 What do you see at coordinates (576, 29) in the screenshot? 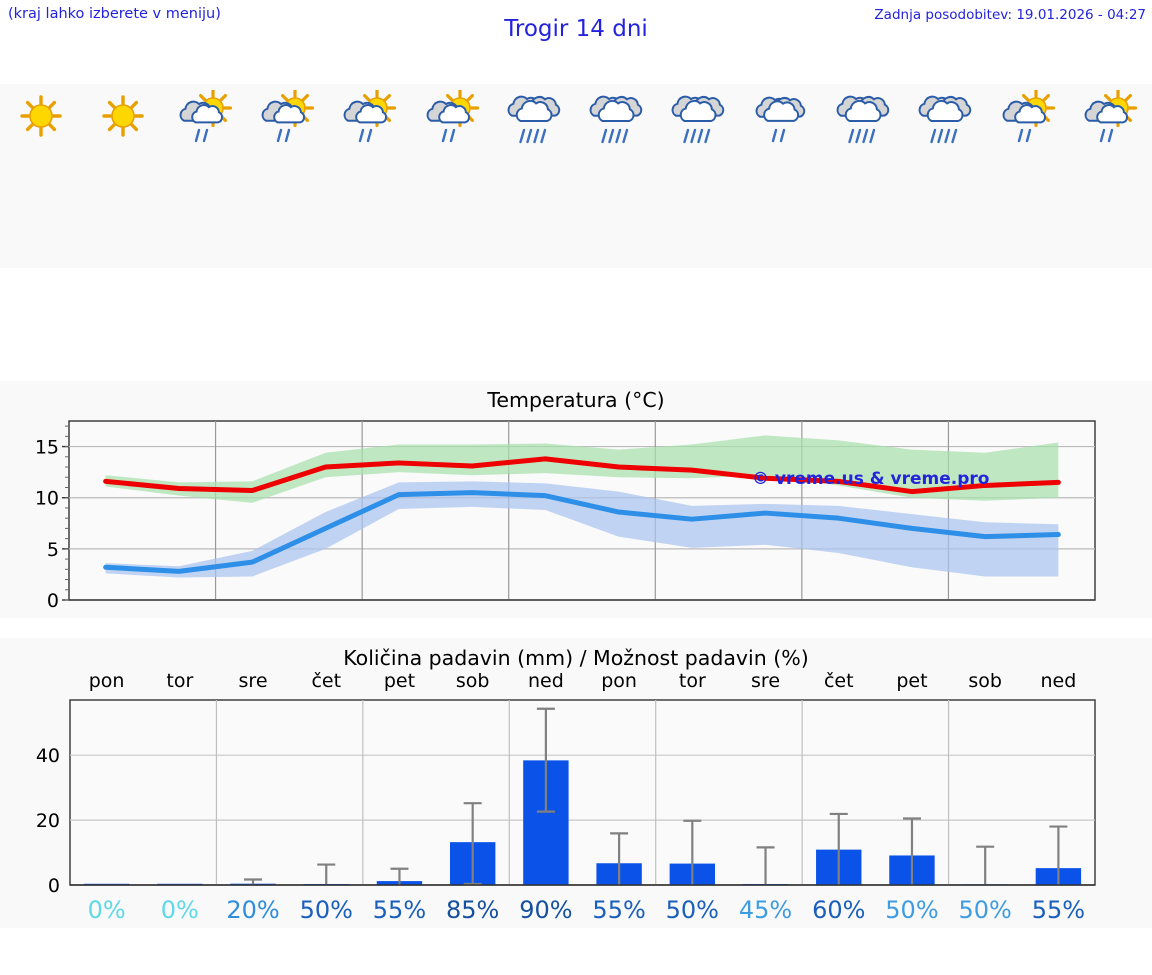
I see `page-title: Trogir 14 dni` at bounding box center [576, 29].